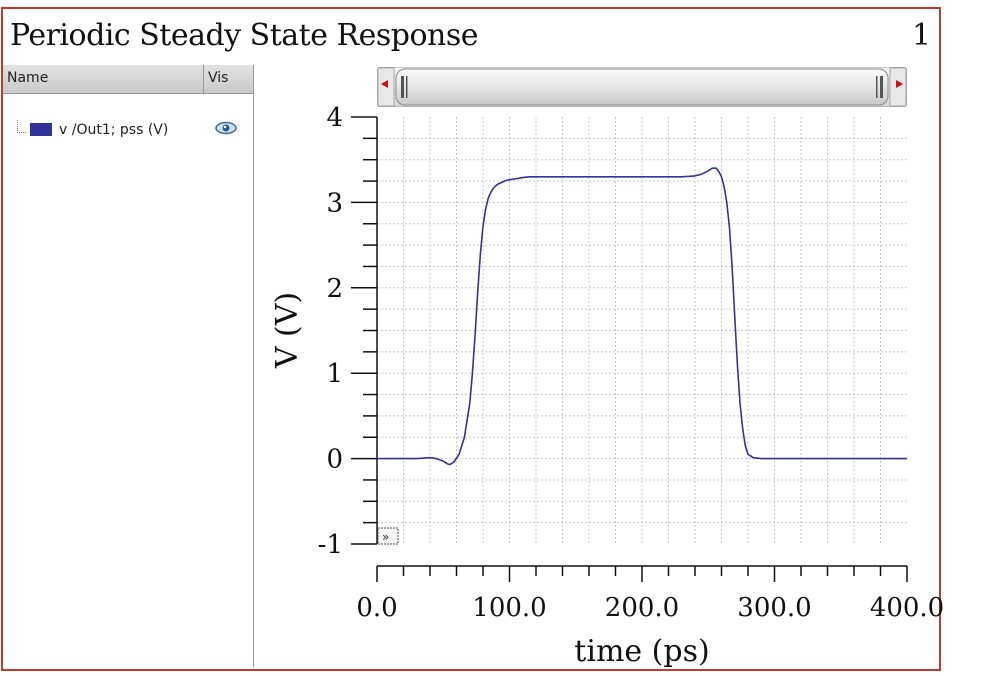 The image size is (999, 676). Describe the element at coordinates (226, 128) in the screenshot. I see `eye-icon` at that location.